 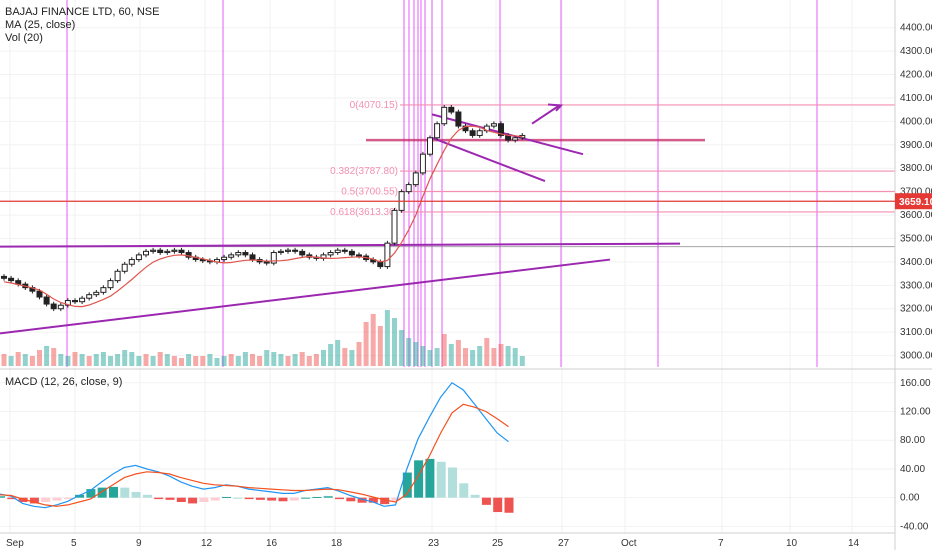 What do you see at coordinates (369, 192) in the screenshot?
I see `fib-level-label: 0.5(3700.55)` at bounding box center [369, 192].